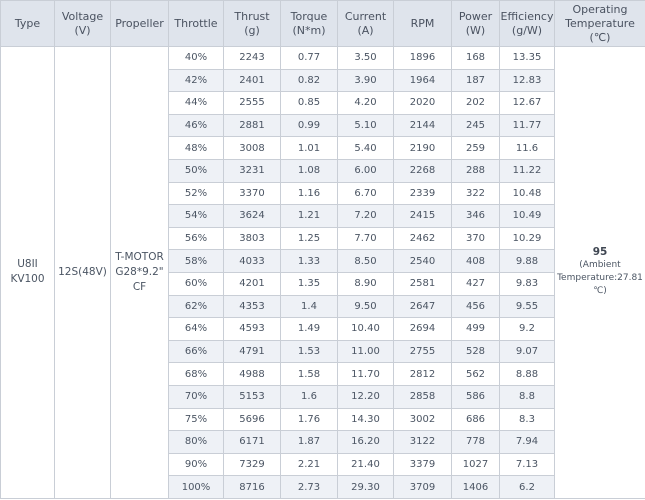 This screenshot has height=500, width=645. Describe the element at coordinates (527, 329) in the screenshot. I see `efficiency-cell: 9.2` at that location.